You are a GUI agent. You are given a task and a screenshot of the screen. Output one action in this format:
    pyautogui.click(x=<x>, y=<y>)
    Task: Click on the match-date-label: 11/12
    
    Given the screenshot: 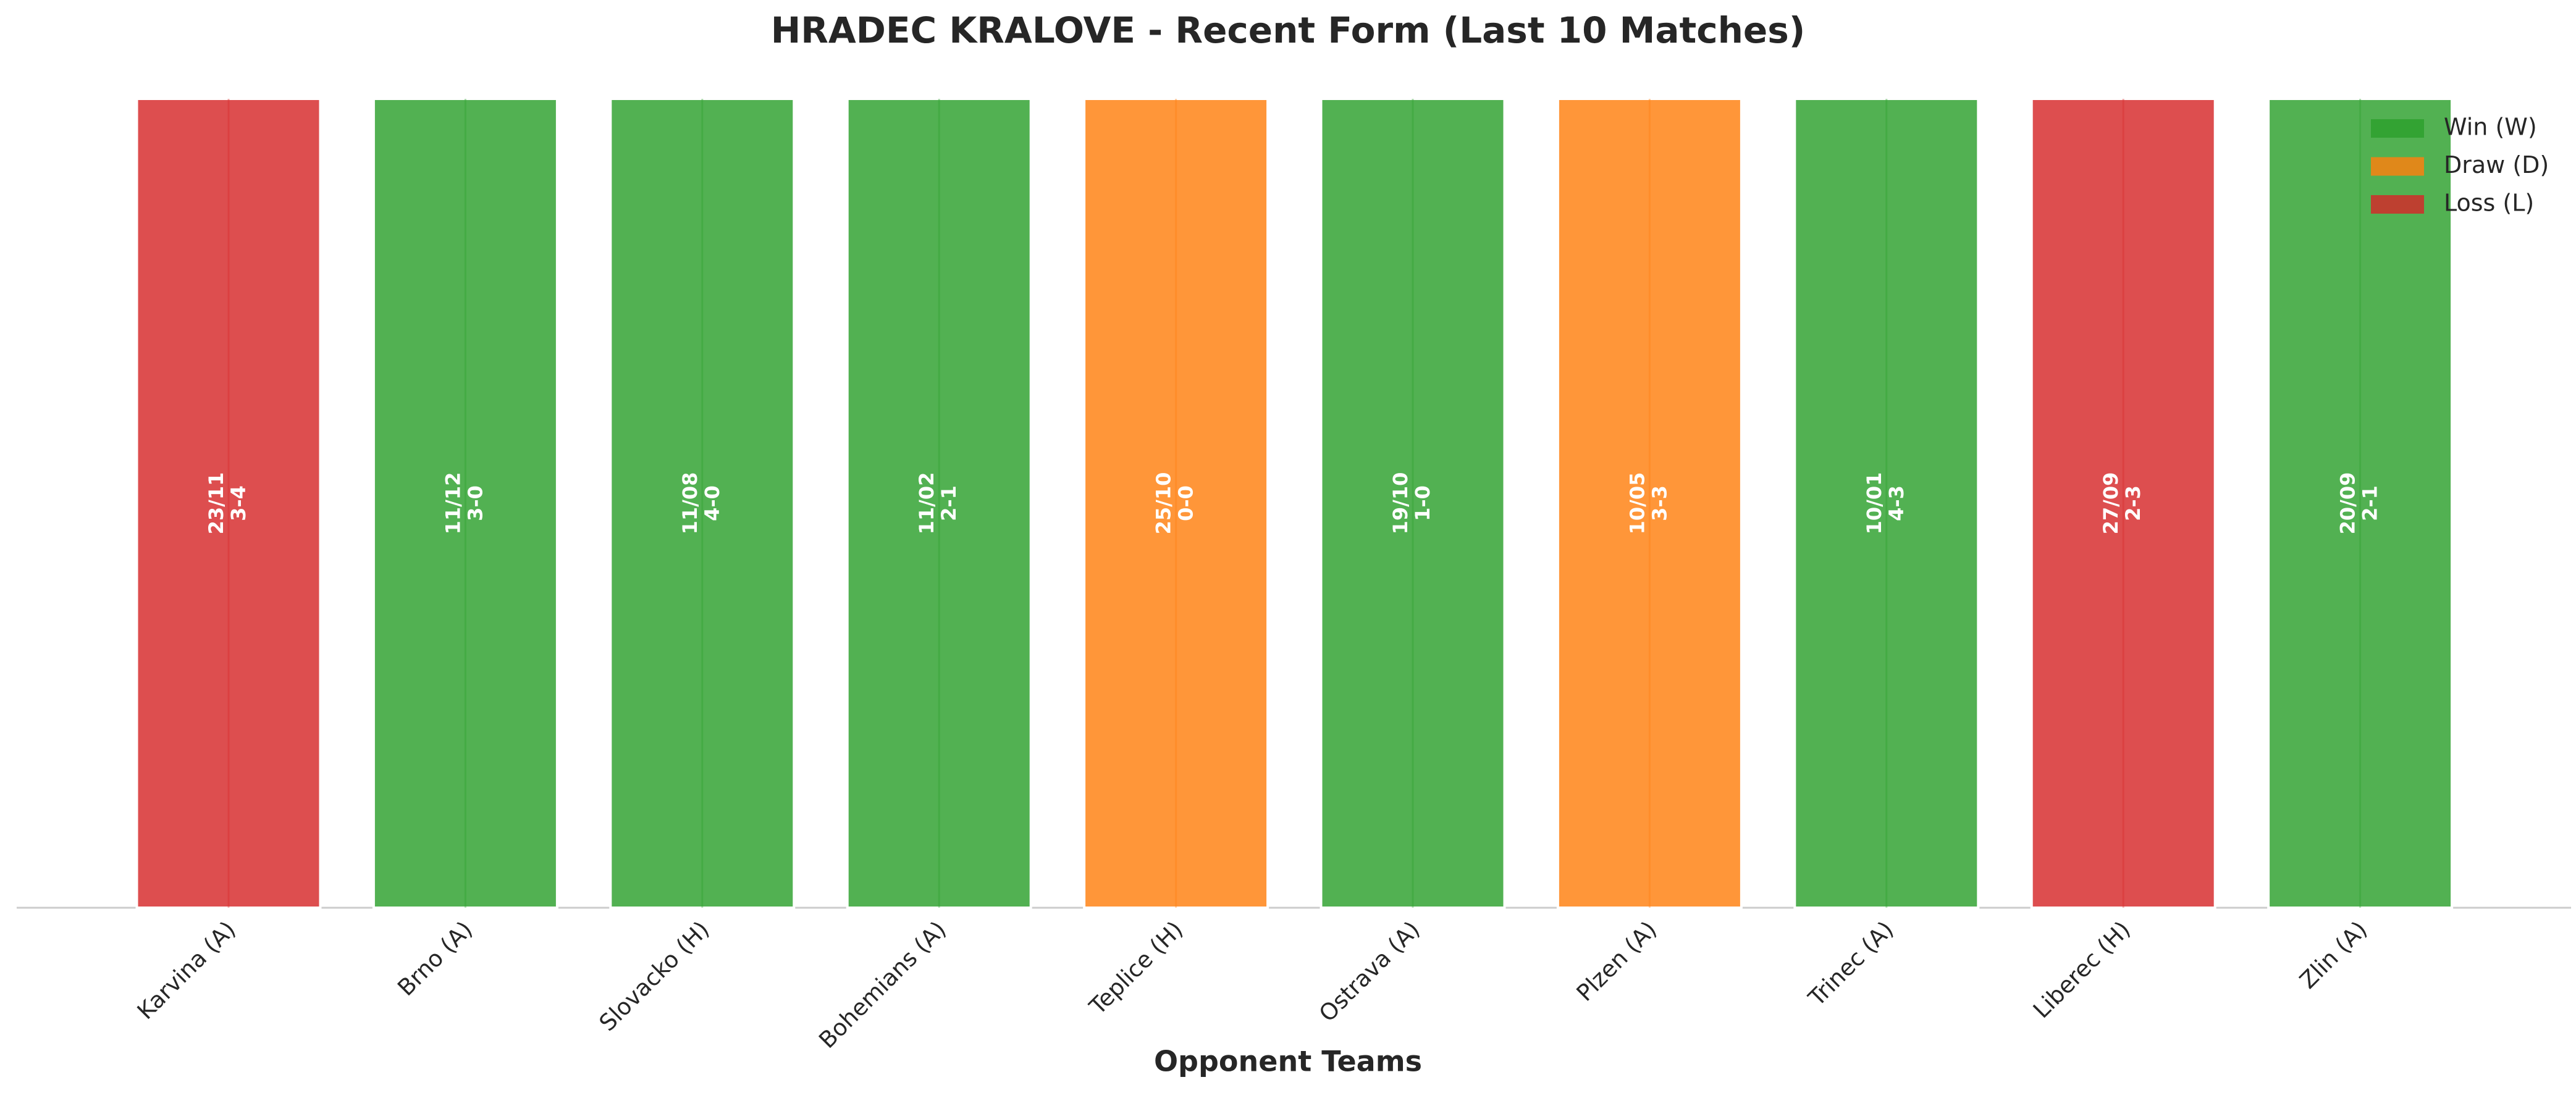 What is the action you would take?
    pyautogui.click(x=453, y=503)
    